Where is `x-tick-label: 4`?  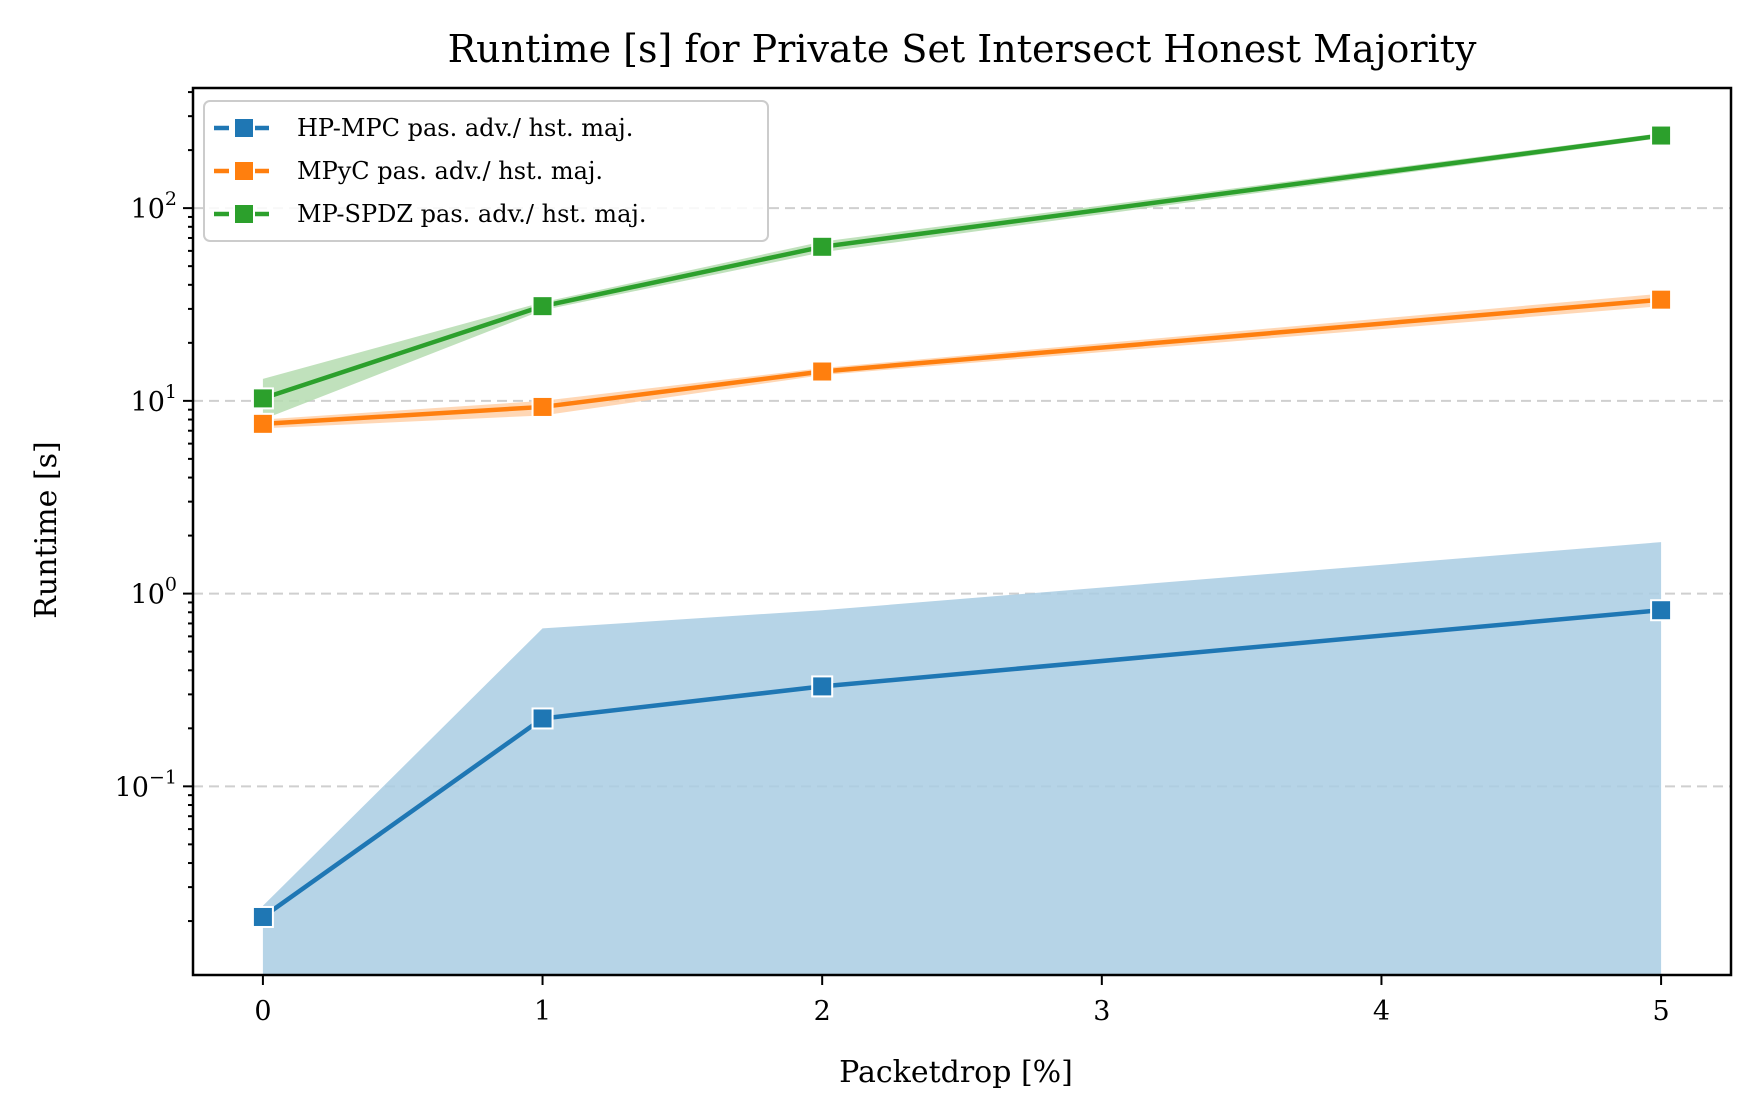
x-tick-label: 4 is located at coordinates (1381, 1011).